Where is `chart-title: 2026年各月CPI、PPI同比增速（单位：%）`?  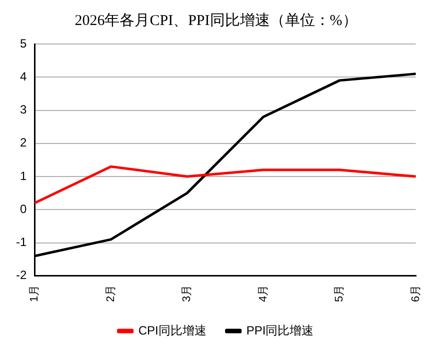 chart-title: 2026年各月CPI、PPI同比增速（单位：%） is located at coordinates (216, 20).